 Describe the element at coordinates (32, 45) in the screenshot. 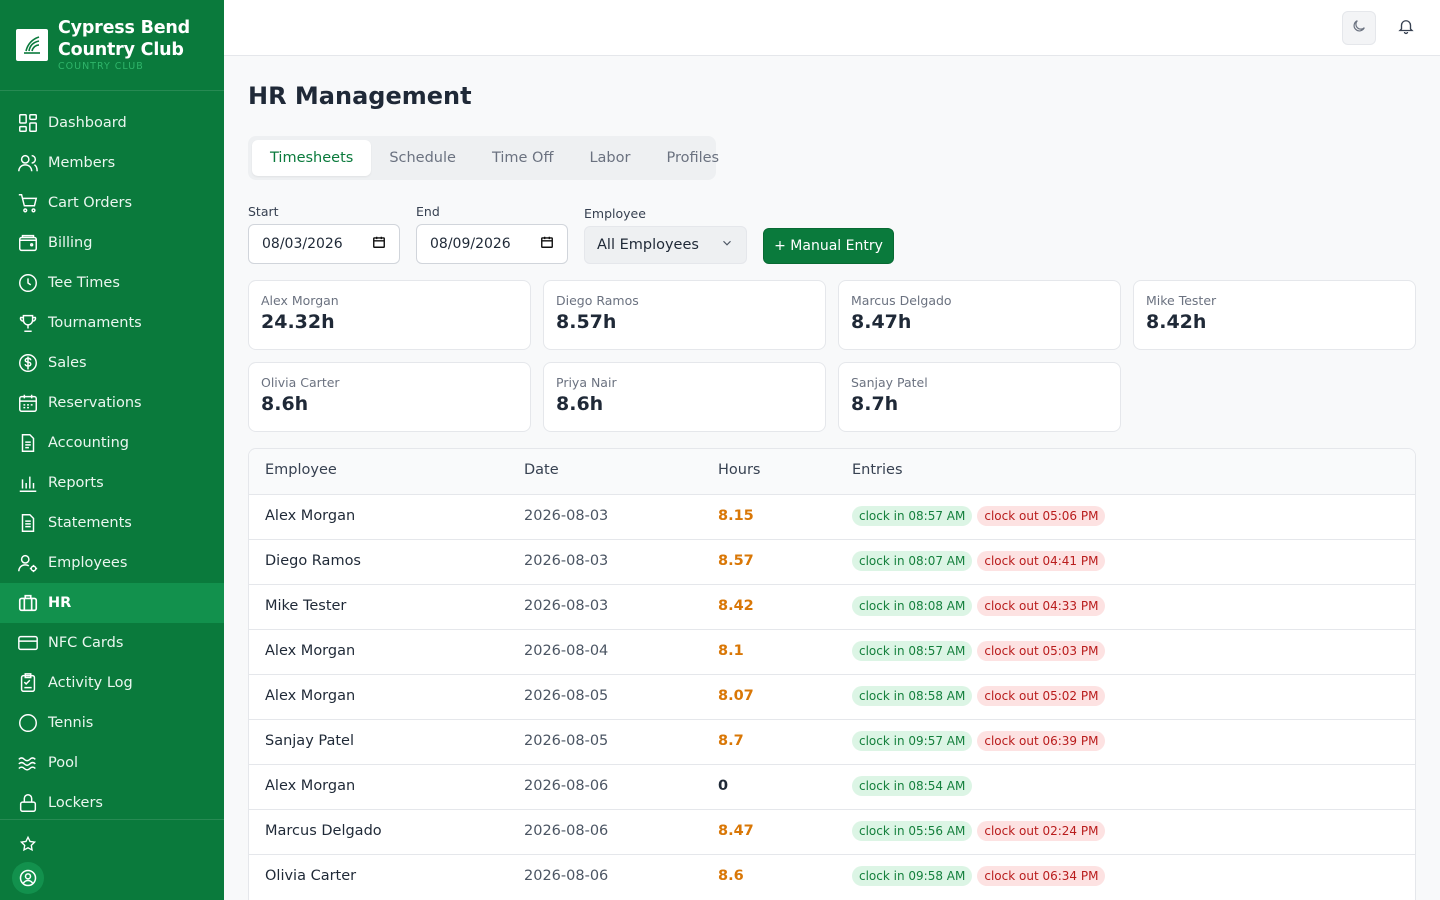

I see `club-logo` at that location.